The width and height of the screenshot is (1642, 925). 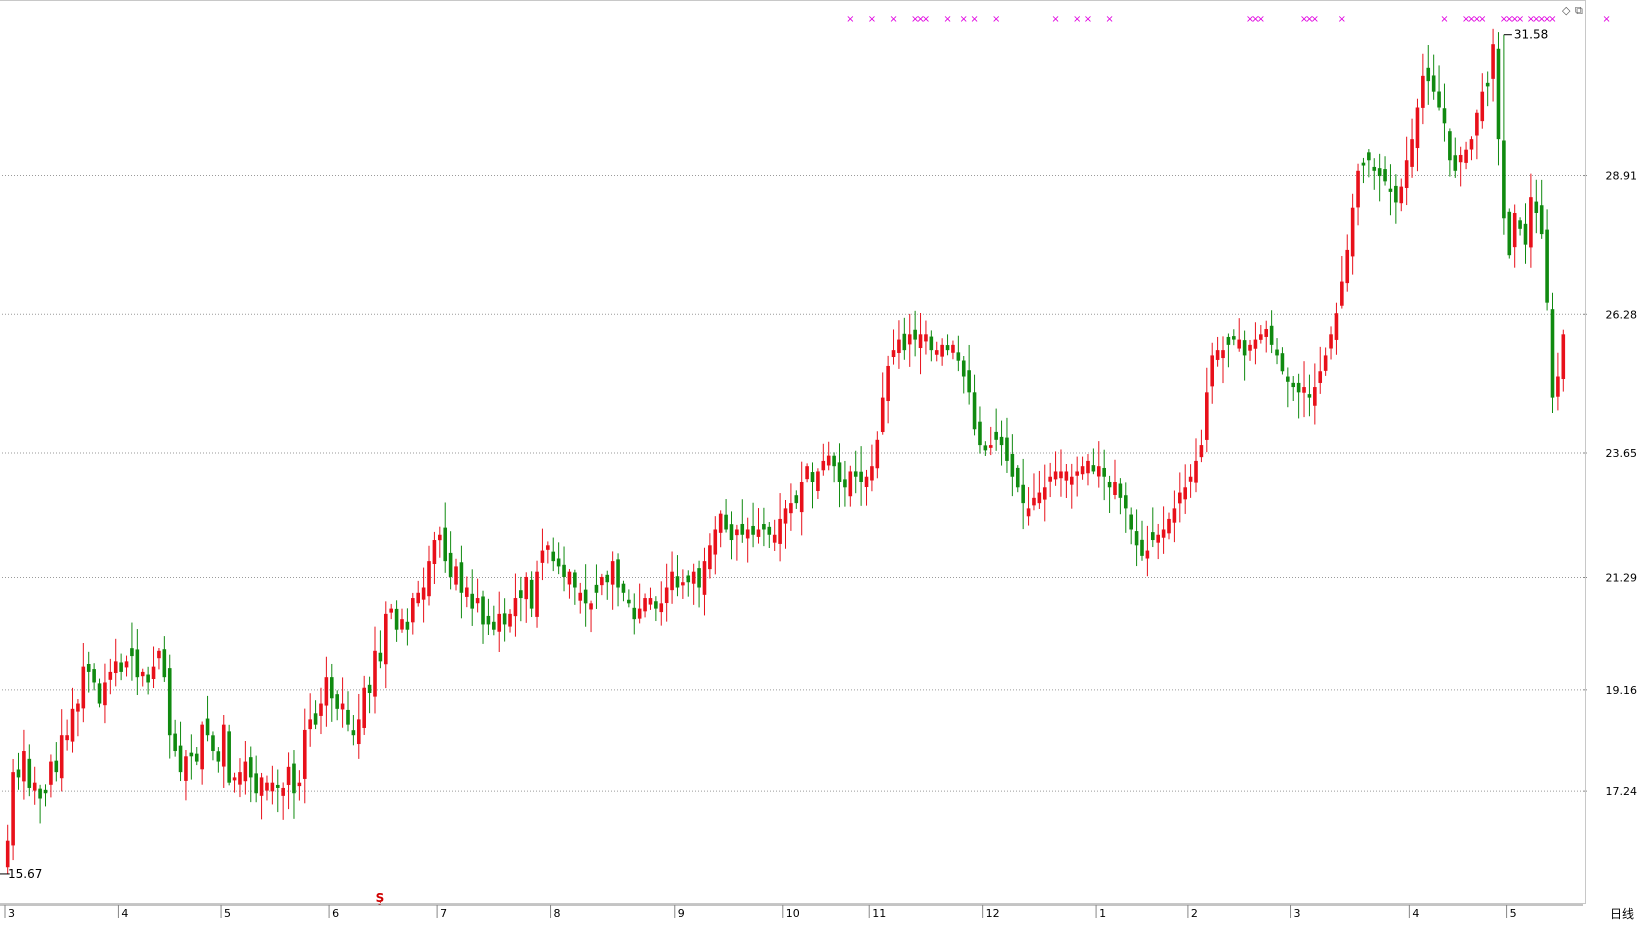 What do you see at coordinates (335, 913) in the screenshot?
I see `month-tick-label: 6` at bounding box center [335, 913].